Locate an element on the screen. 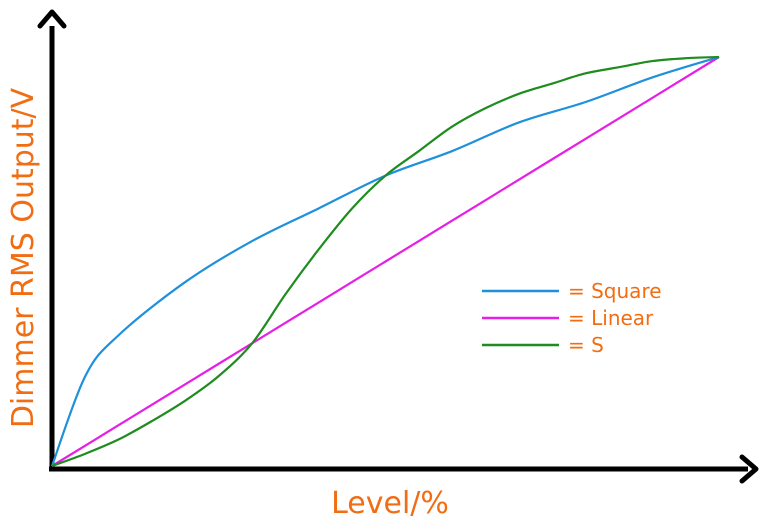 The image size is (772, 528). y-axis-label: Dimmer RMS Output/V is located at coordinates (23, 257).